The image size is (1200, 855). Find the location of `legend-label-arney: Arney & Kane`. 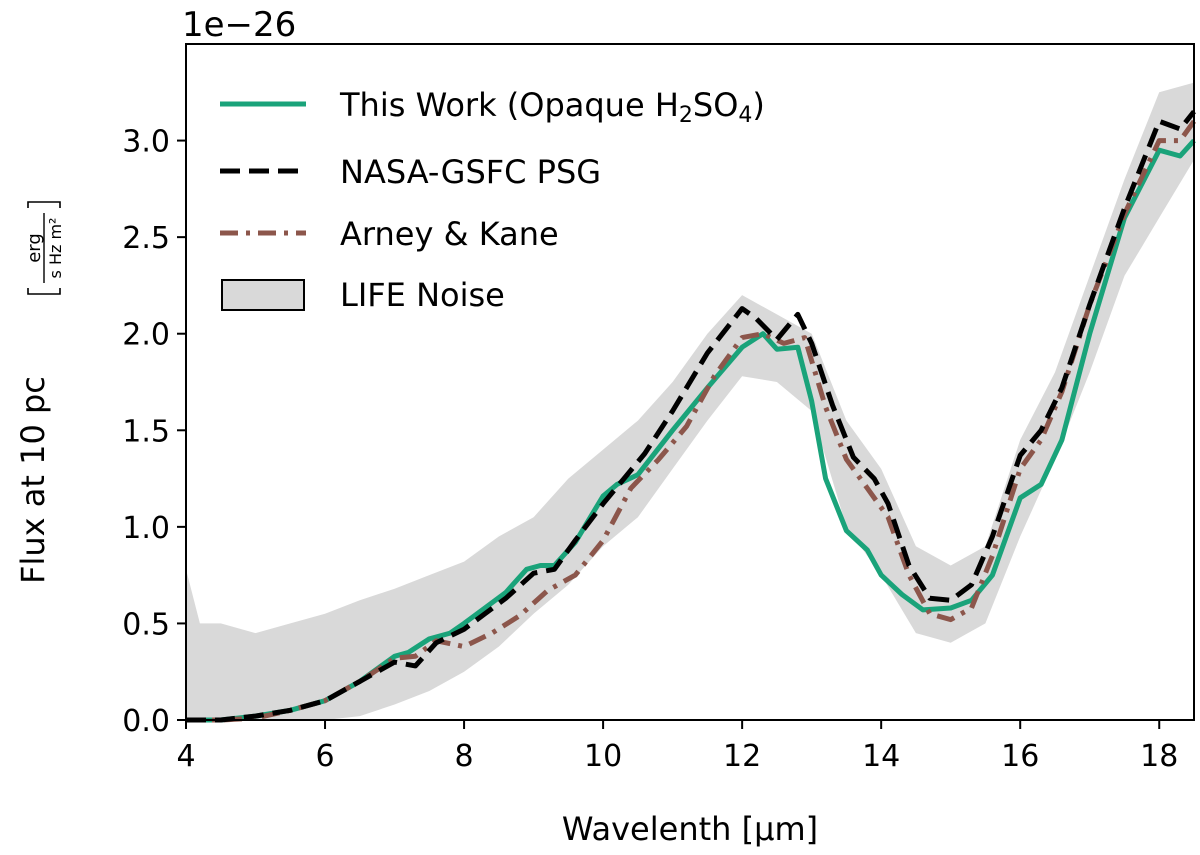

legend-label-arney: Arney & Kane is located at coordinates (449, 234).